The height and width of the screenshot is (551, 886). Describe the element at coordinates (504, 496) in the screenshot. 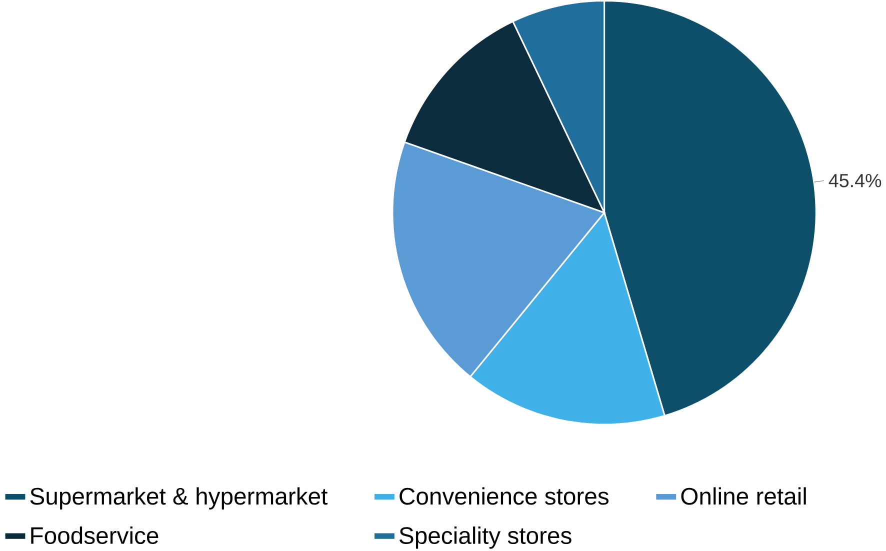

I see `legend-label: Convenience stores` at that location.